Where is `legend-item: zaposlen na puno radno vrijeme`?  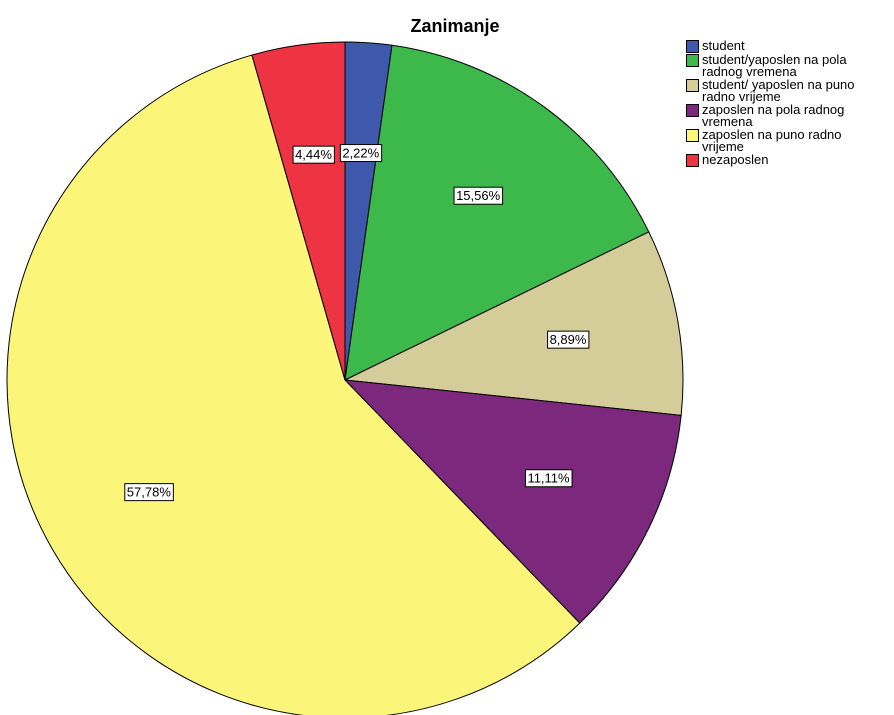 legend-item: zaposlen na puno radno vrijeme is located at coordinates (786, 140).